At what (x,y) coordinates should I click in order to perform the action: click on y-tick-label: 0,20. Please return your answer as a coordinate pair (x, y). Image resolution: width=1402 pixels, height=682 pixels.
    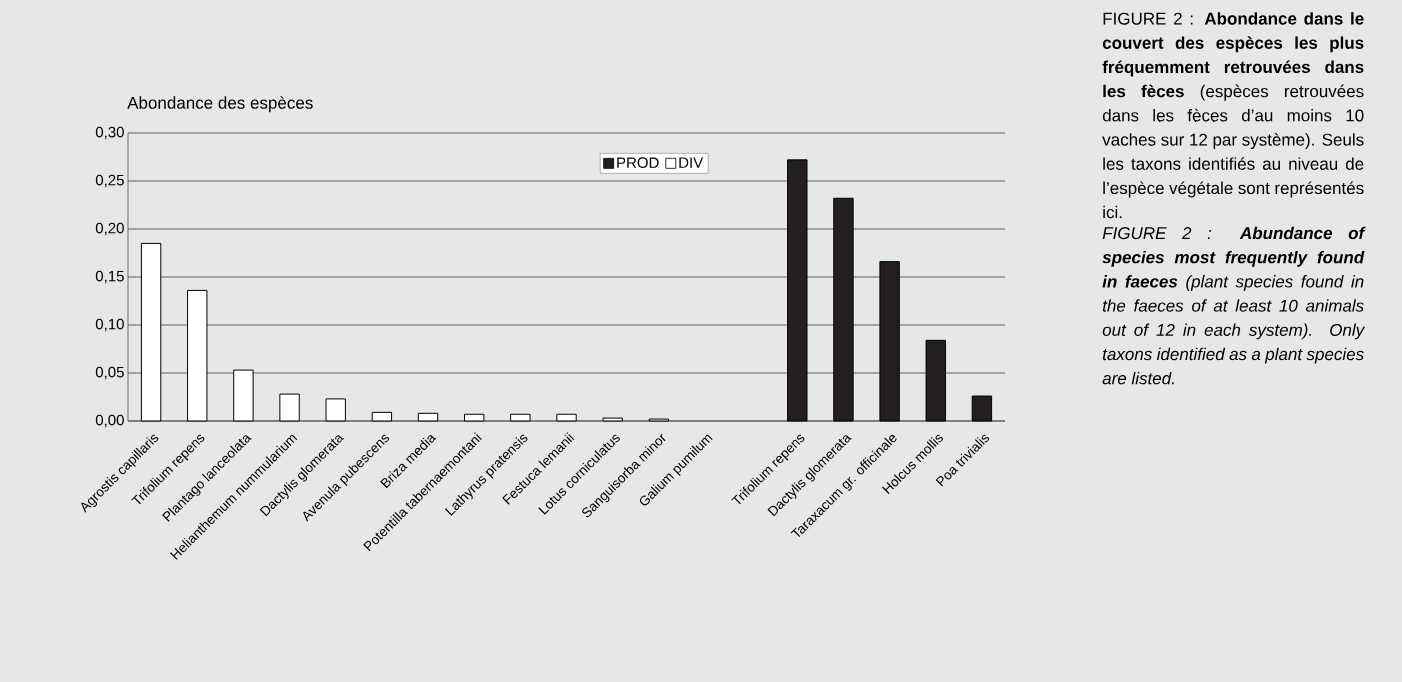
    Looking at the image, I should click on (109, 229).